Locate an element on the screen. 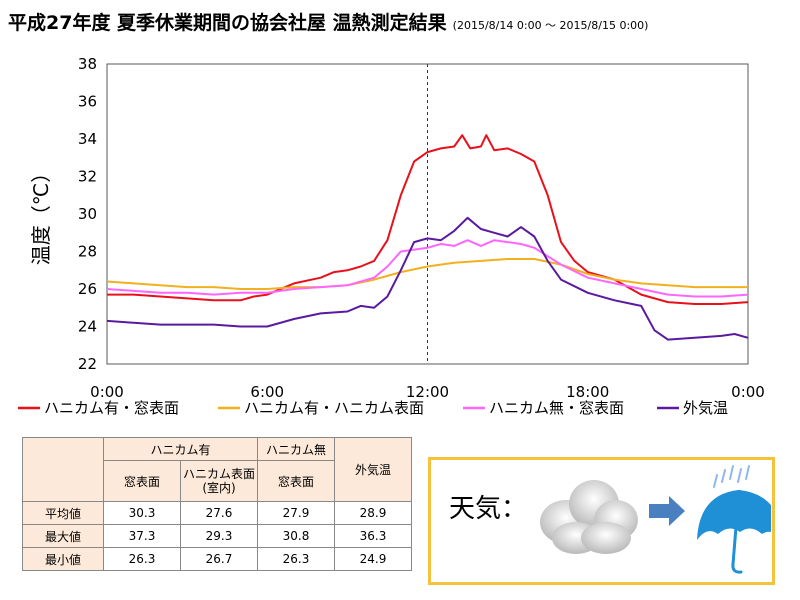 The height and width of the screenshot is (600, 800). chart-title: 平成27年度 夏季休業期間の協会社屋 温熱測定結果 is located at coordinates (227, 23).